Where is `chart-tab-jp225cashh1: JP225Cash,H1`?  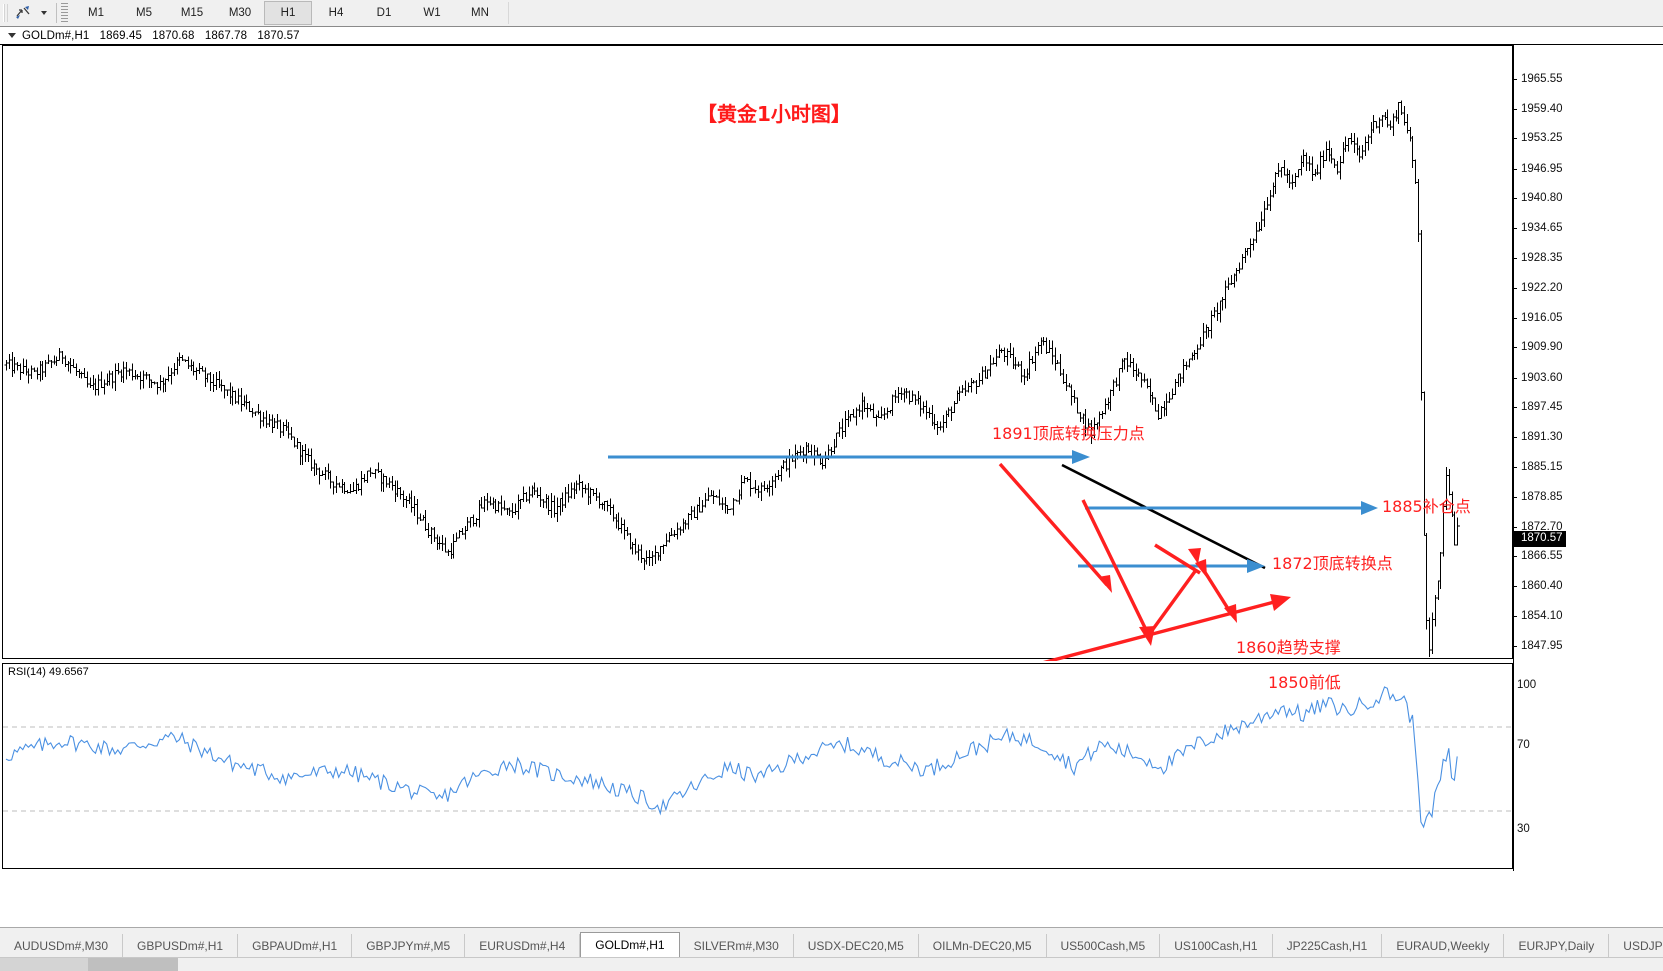 chart-tab-jp225cashh1: JP225Cash,H1 is located at coordinates (1328, 946).